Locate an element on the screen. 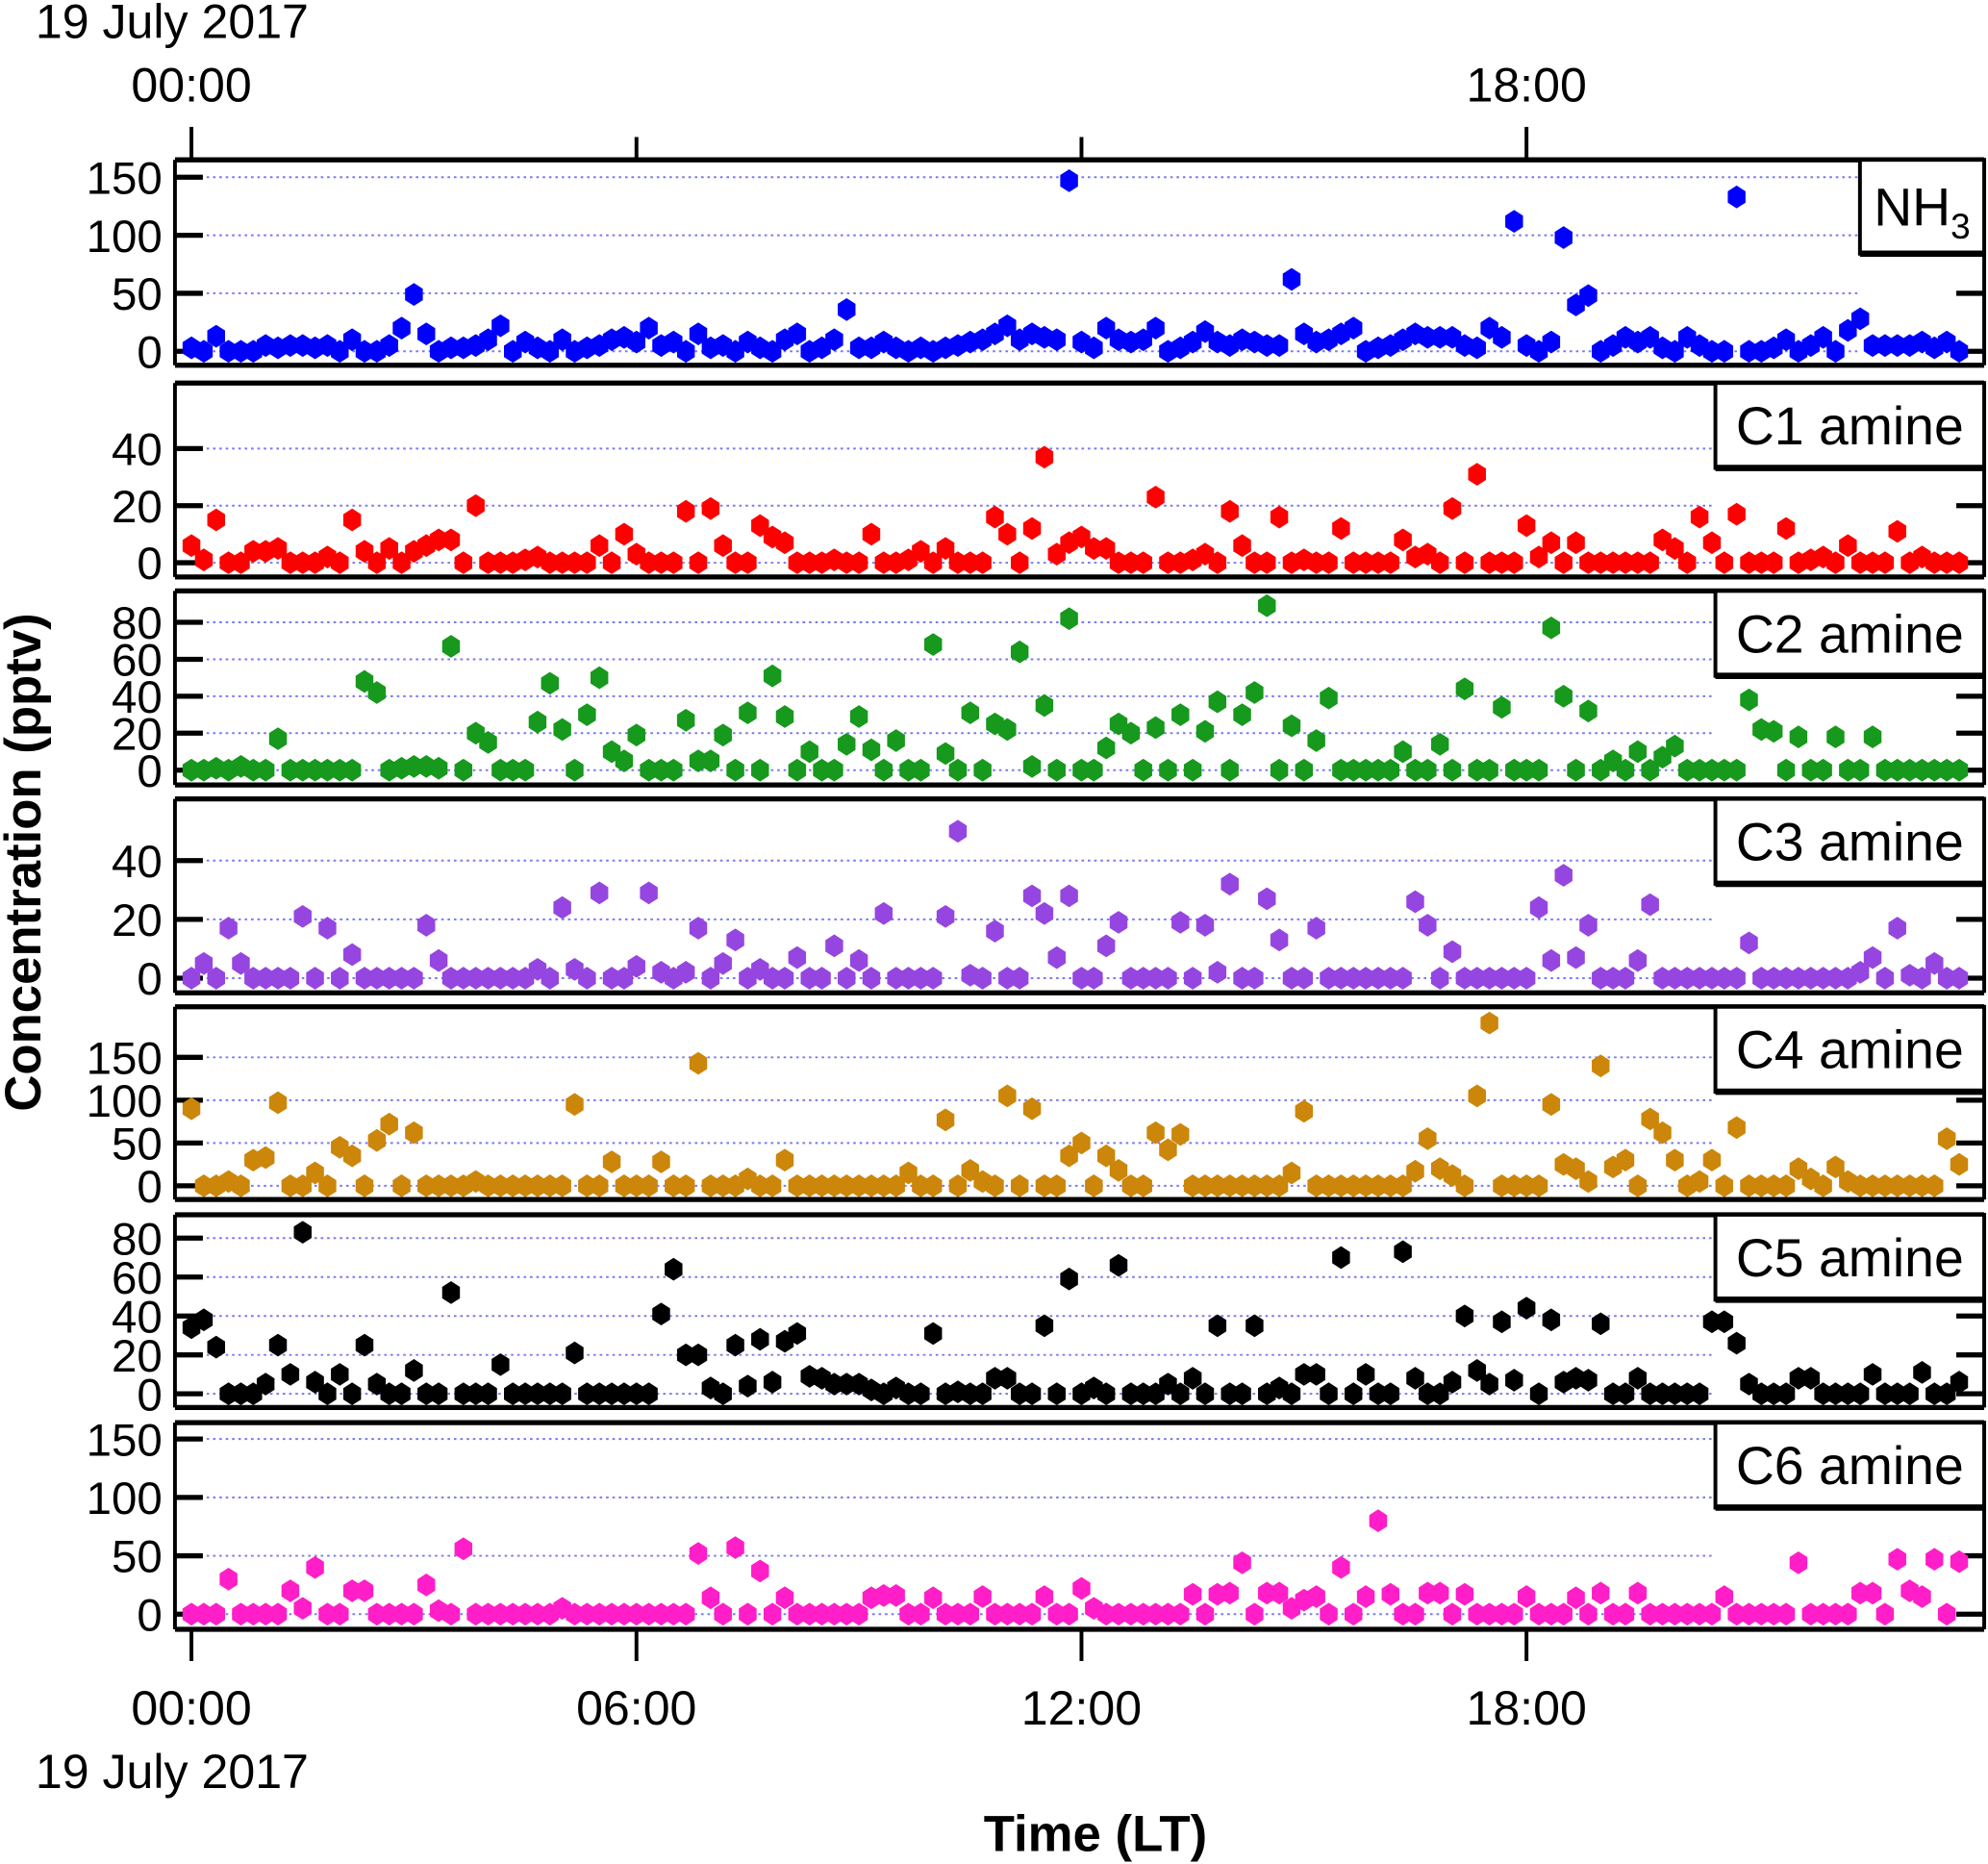 The height and width of the screenshot is (1864, 1988). panel-label-box is located at coordinates (1850, 1257).